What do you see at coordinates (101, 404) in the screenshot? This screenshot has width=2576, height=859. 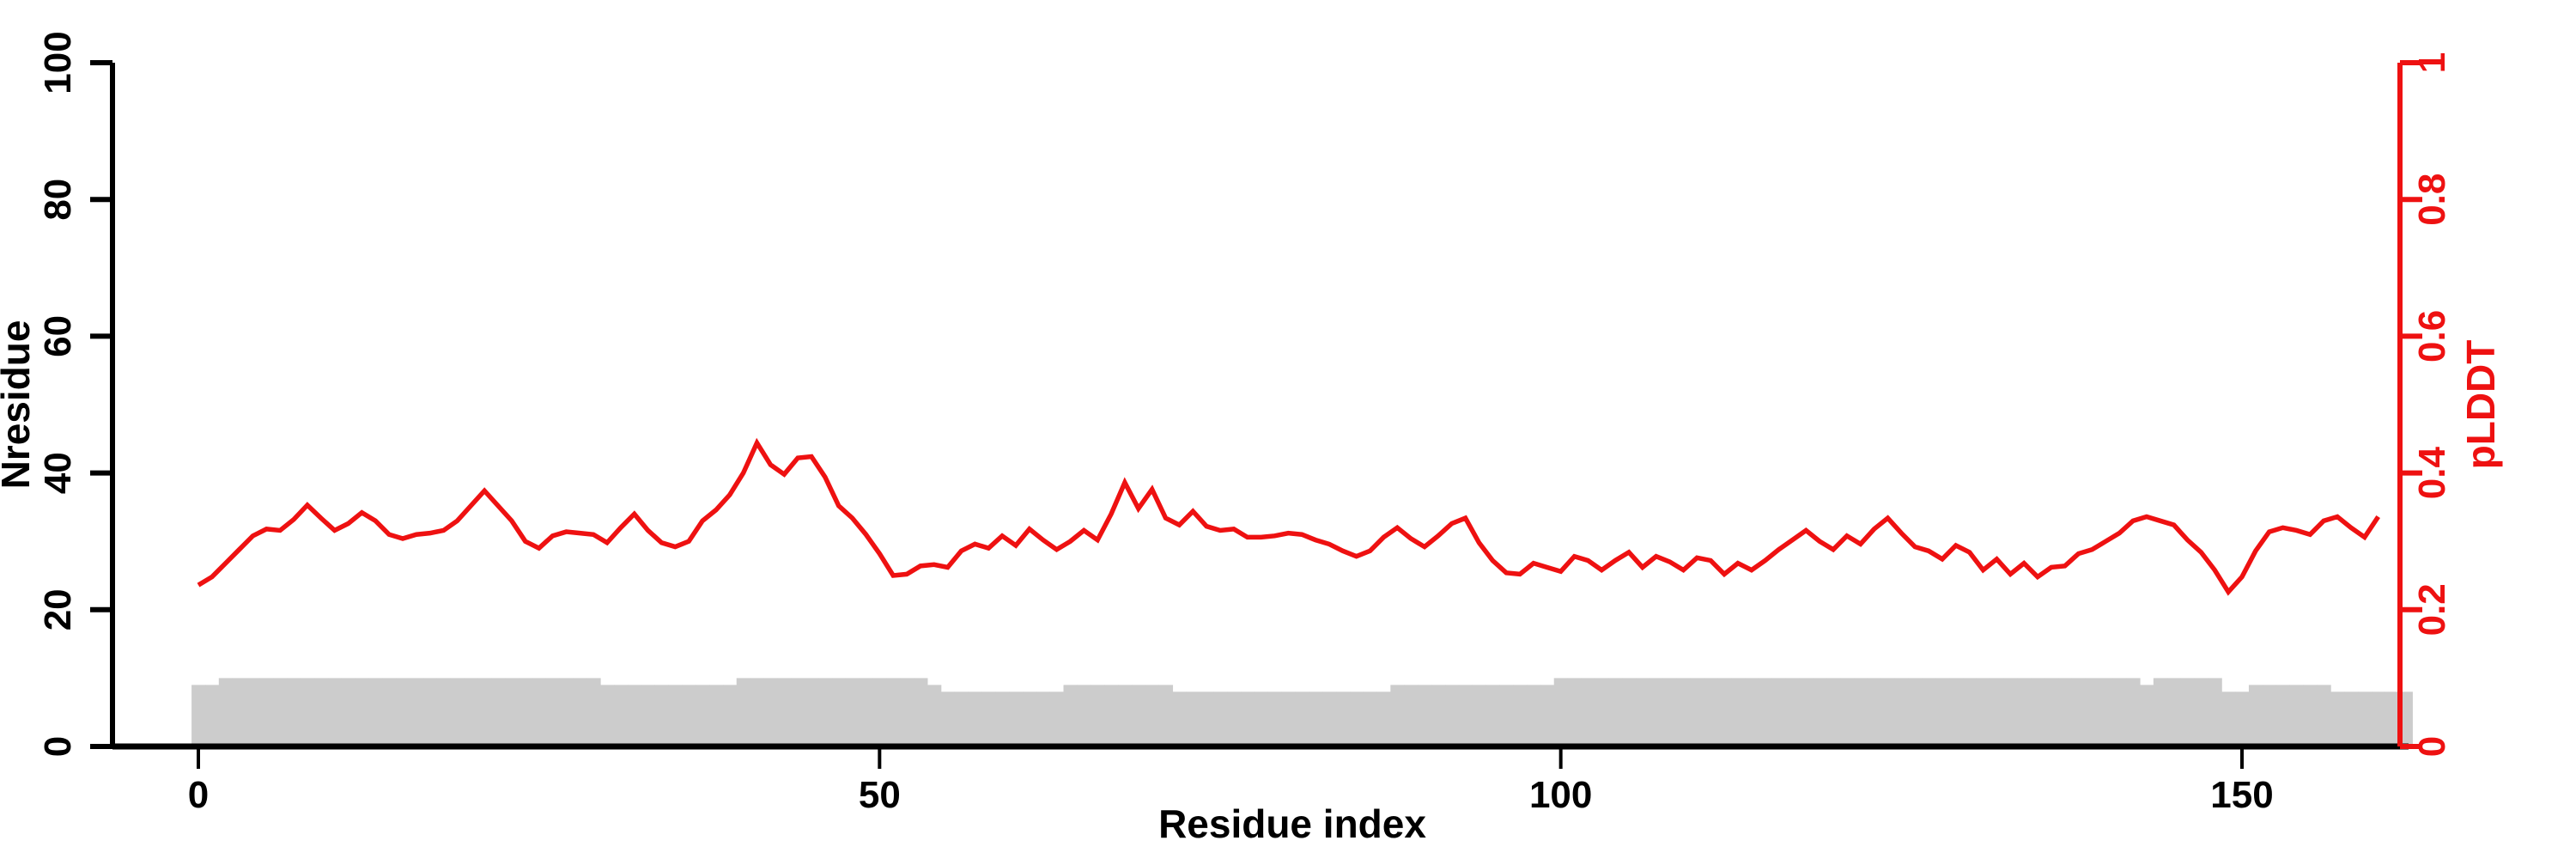 I see `left-axis-ticks` at bounding box center [101, 404].